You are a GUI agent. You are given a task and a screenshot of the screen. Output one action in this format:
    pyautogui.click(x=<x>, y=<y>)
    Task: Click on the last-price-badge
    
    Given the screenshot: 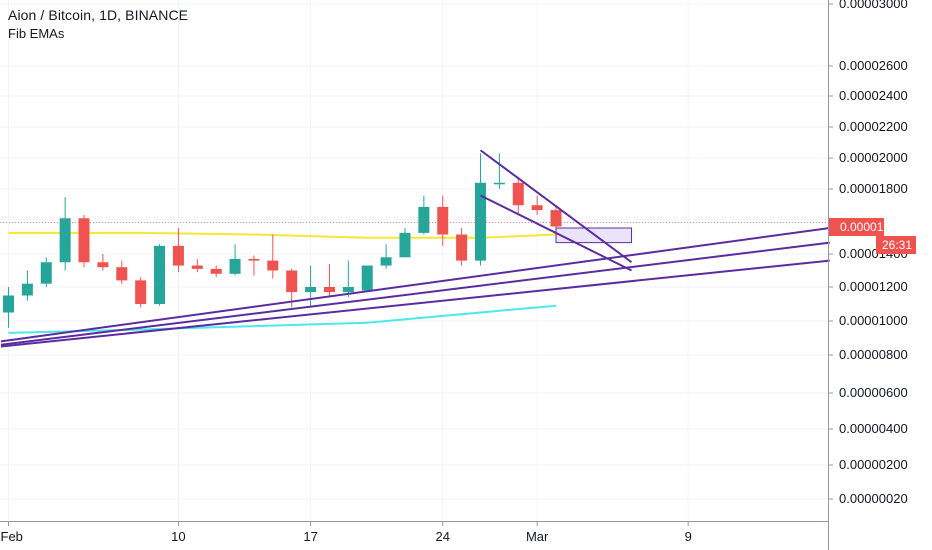 What is the action you would take?
    pyautogui.click(x=856, y=227)
    